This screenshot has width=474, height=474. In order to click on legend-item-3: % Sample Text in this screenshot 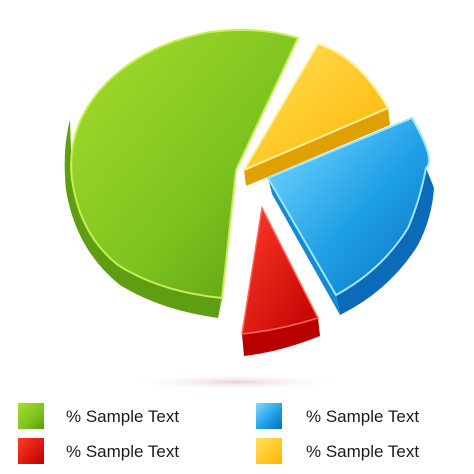, I will do `click(98, 451)`.